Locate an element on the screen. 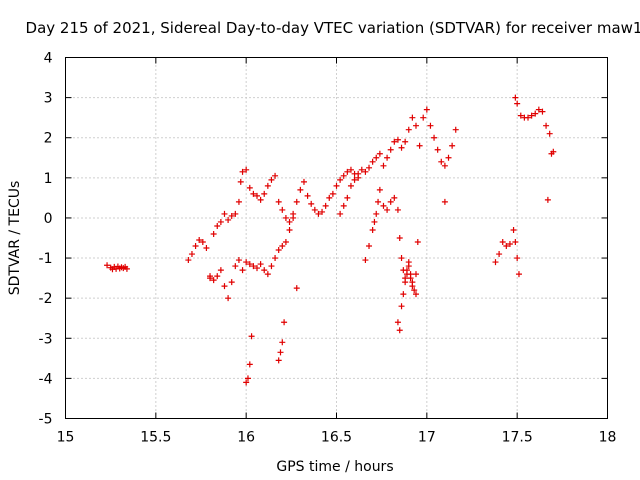 This screenshot has width=640, height=480. y-axis-label: SDTVAR / TECUs is located at coordinates (15, 238).